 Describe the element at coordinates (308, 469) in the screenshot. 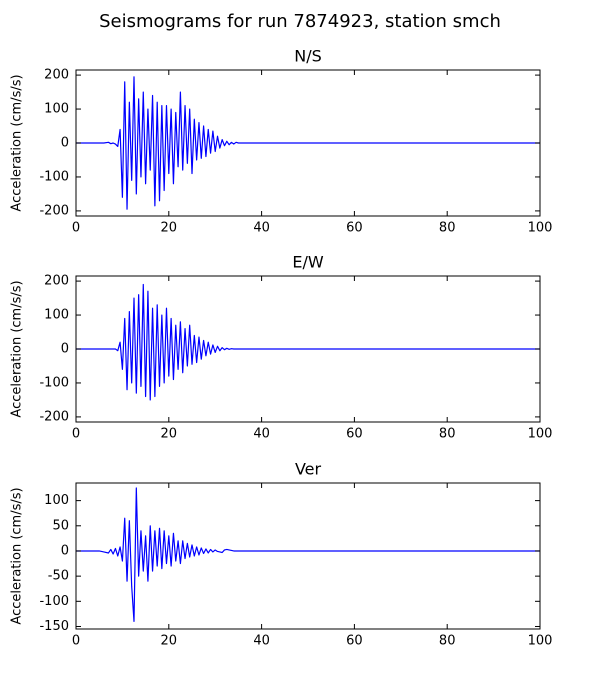

I see `subplot-title: Ver` at that location.